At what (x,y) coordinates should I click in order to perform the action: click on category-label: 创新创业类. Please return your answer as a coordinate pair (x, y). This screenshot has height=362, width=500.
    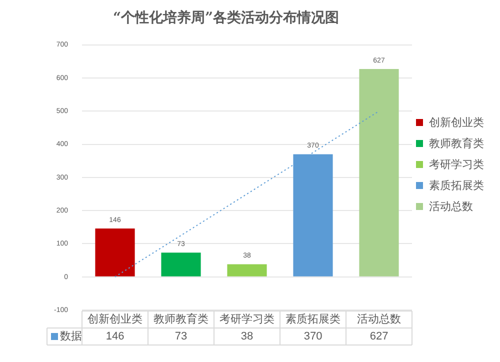
    Looking at the image, I should click on (456, 122).